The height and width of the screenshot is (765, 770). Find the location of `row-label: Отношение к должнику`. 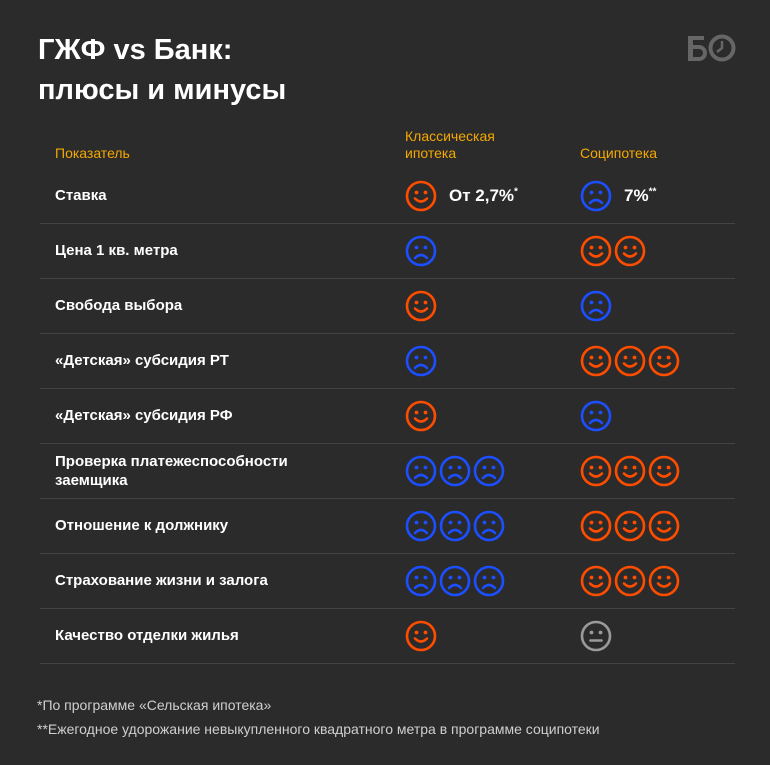

row-label: Отношение к должнику is located at coordinates (142, 525).